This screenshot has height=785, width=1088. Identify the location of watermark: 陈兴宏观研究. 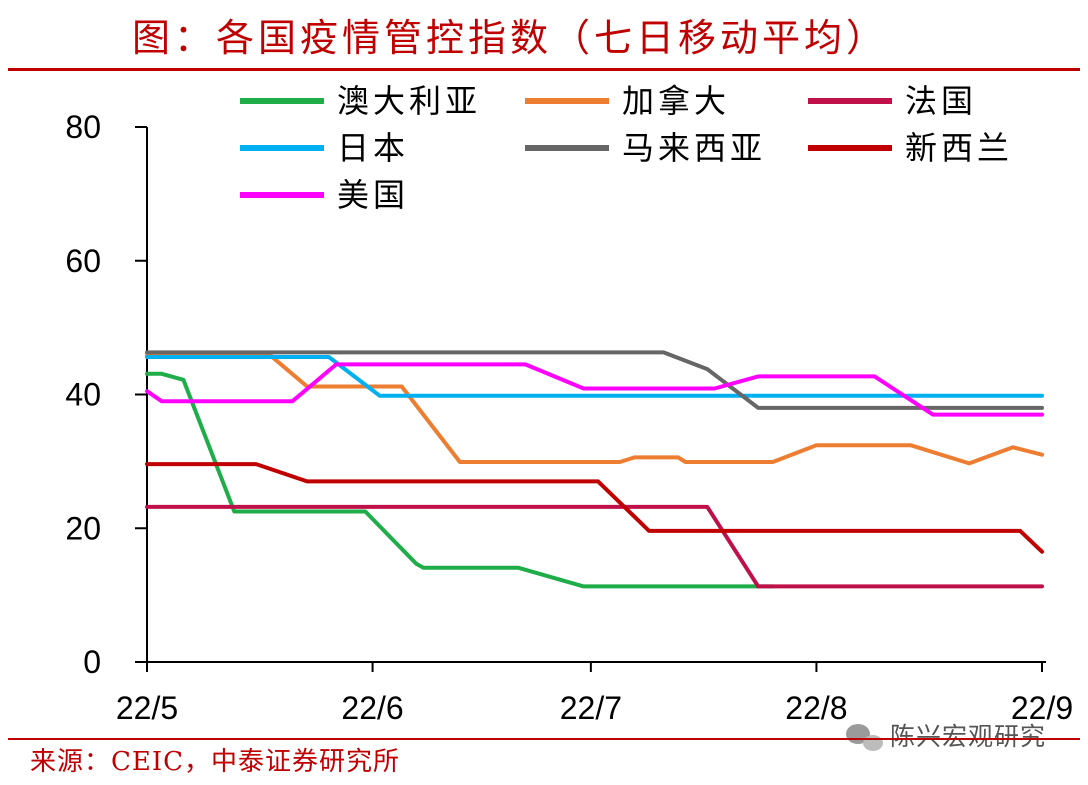
(946, 736).